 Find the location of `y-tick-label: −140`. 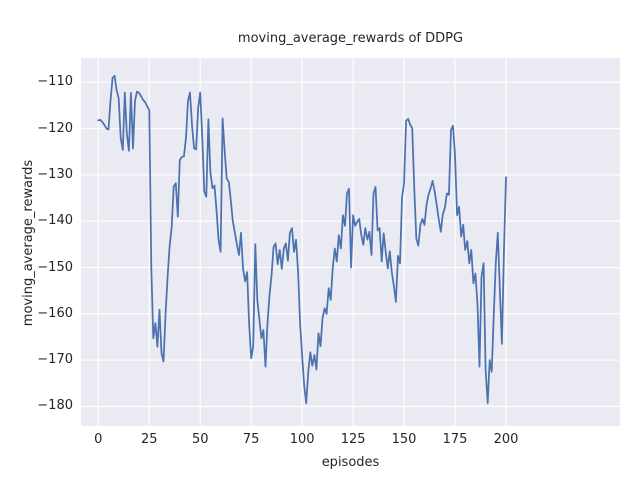

y-tick-label: −140 is located at coordinates (55, 221).